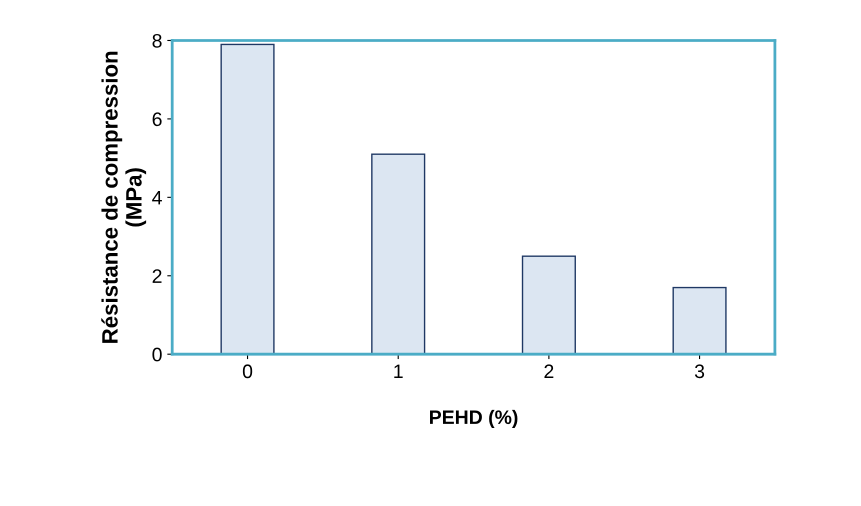 Image resolution: width=861 pixels, height=506 pixels. Describe the element at coordinates (157, 276) in the screenshot. I see `y-tick-label: 2` at that location.